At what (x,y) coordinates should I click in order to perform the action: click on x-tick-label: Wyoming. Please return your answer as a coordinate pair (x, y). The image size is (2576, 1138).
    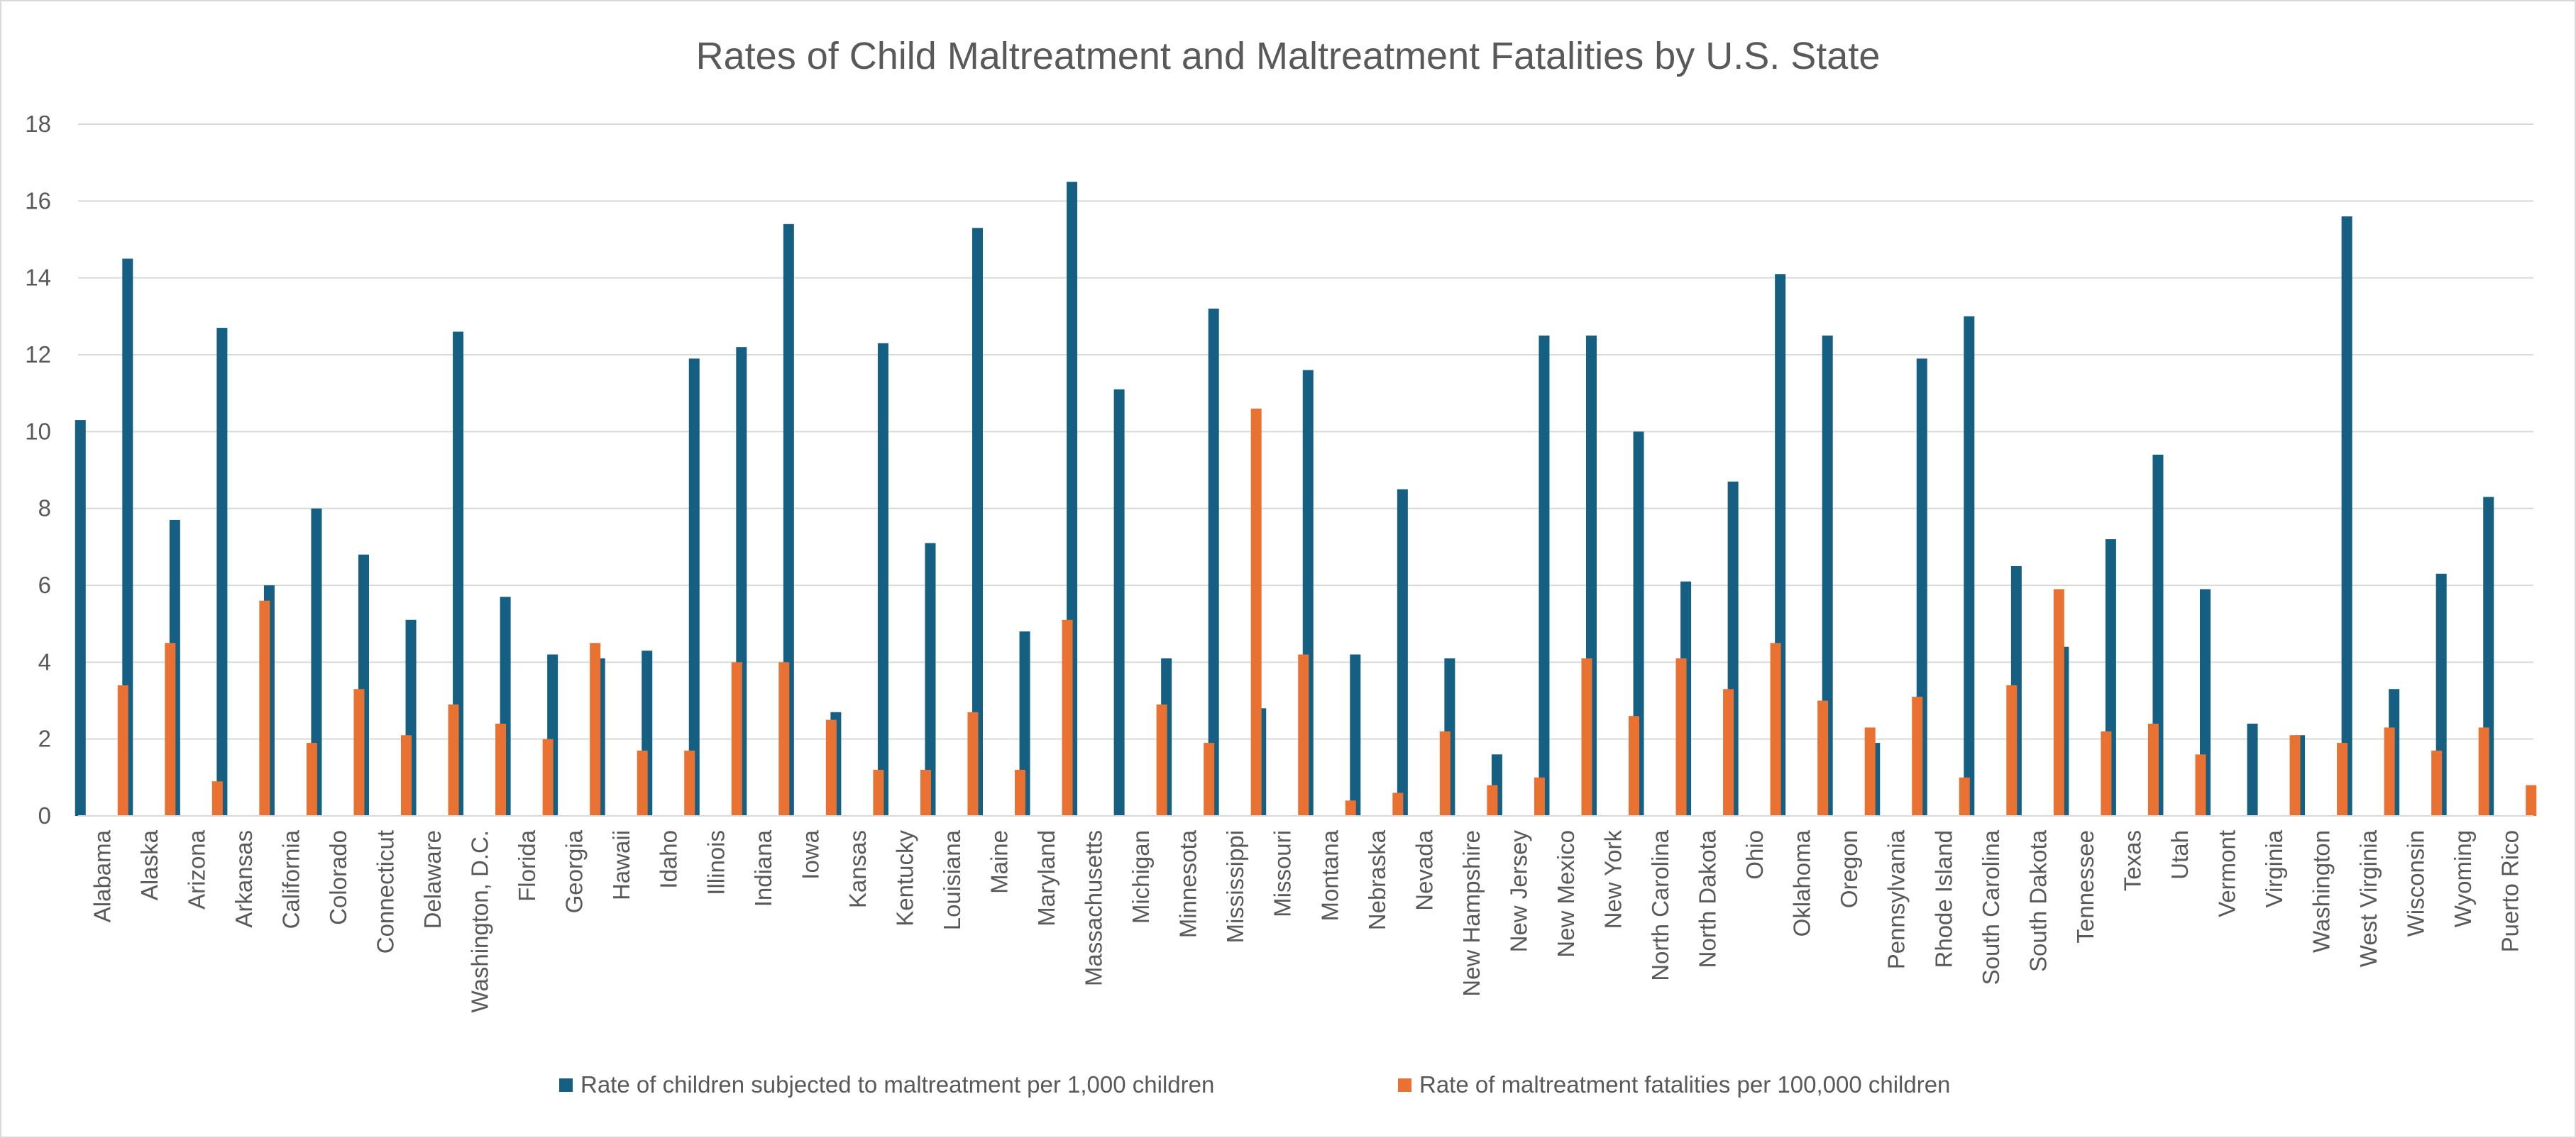
    Looking at the image, I should click on (2463, 879).